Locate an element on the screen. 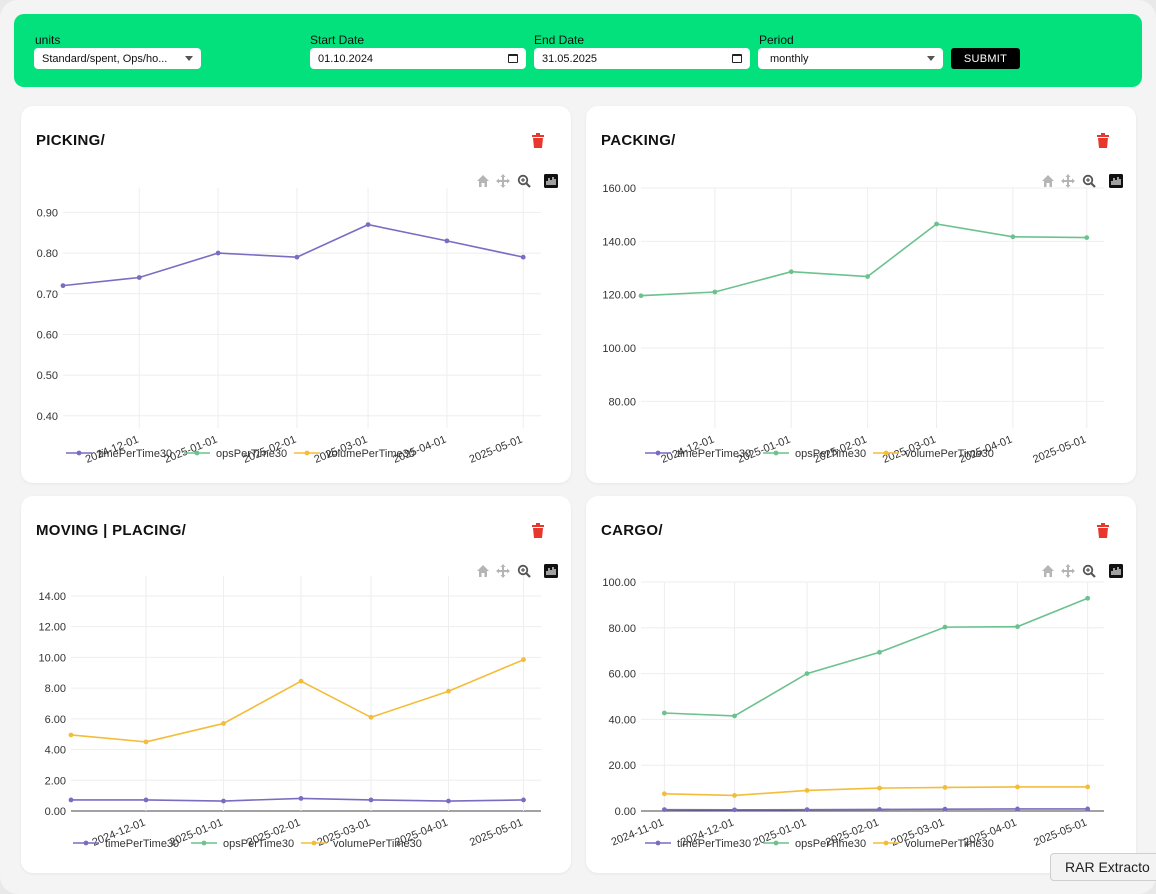 This screenshot has width=1156, height=894. y-tick-label: 40.00 is located at coordinates (622, 720).